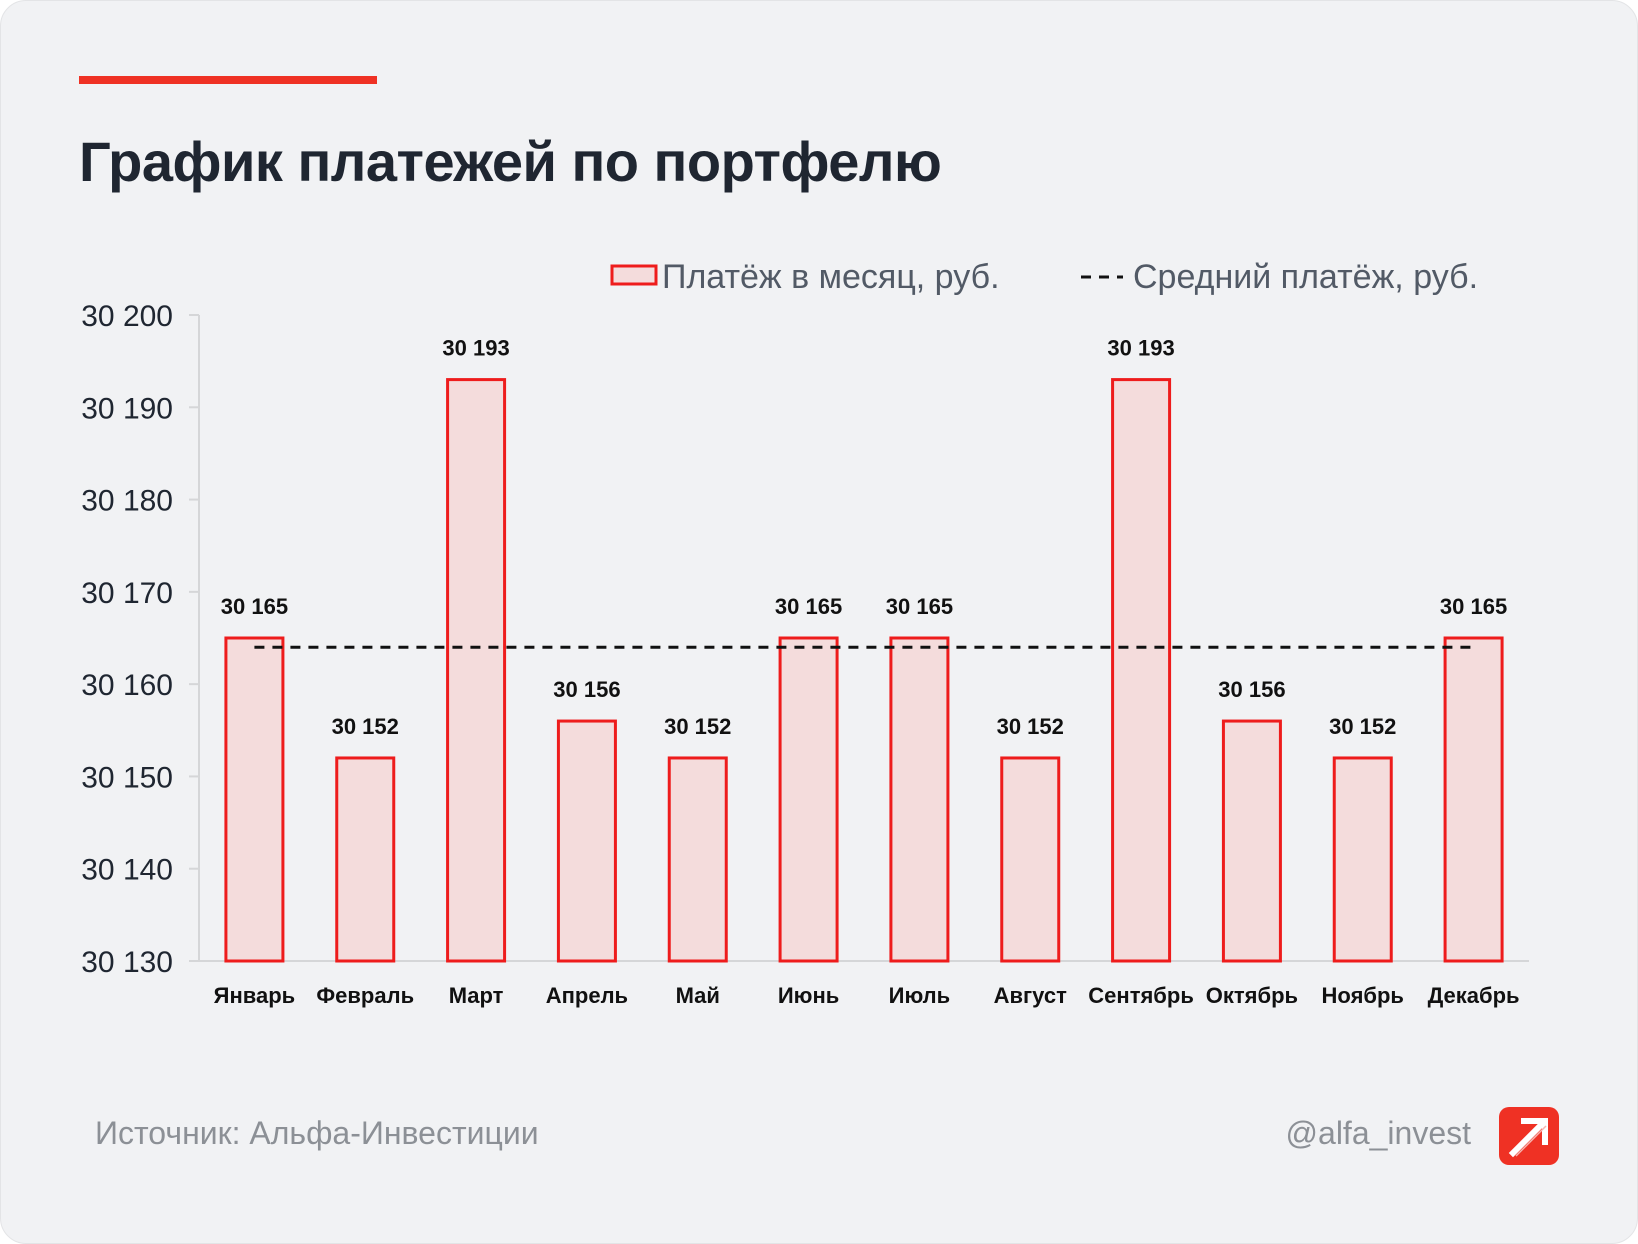 This screenshot has height=1244, width=1638. Describe the element at coordinates (831, 277) in the screenshot. I see `legend-bar-label: Платёж в месяц, руб.` at that location.